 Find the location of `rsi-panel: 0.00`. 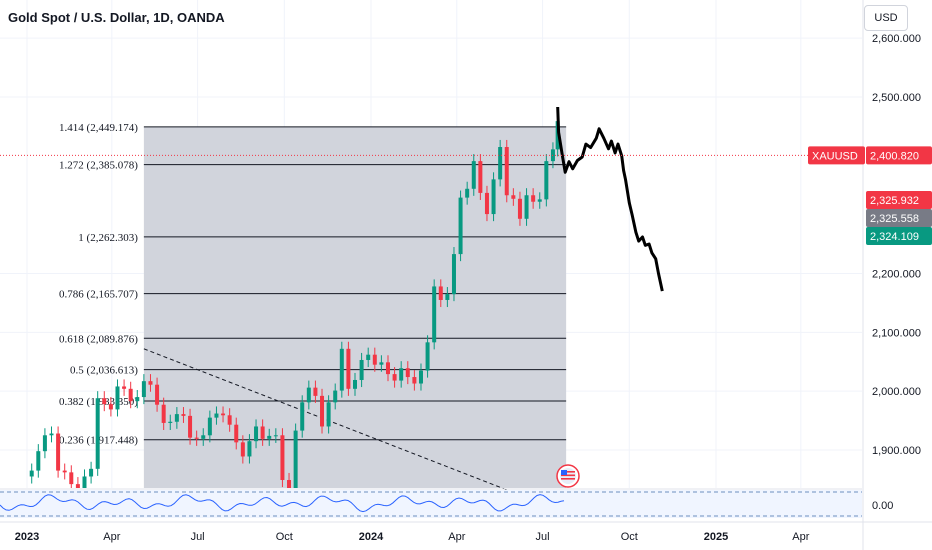

rsi-panel: 0.00 is located at coordinates (446, 503).